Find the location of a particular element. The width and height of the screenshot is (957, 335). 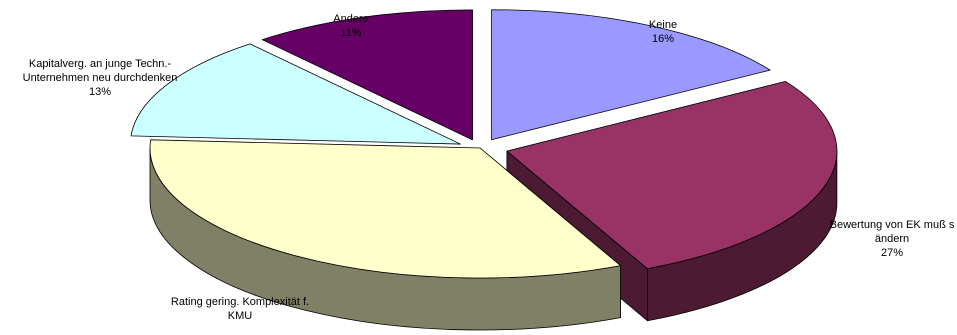

slice-label-line: Unternehmen neu durchdenken is located at coordinates (100, 78).